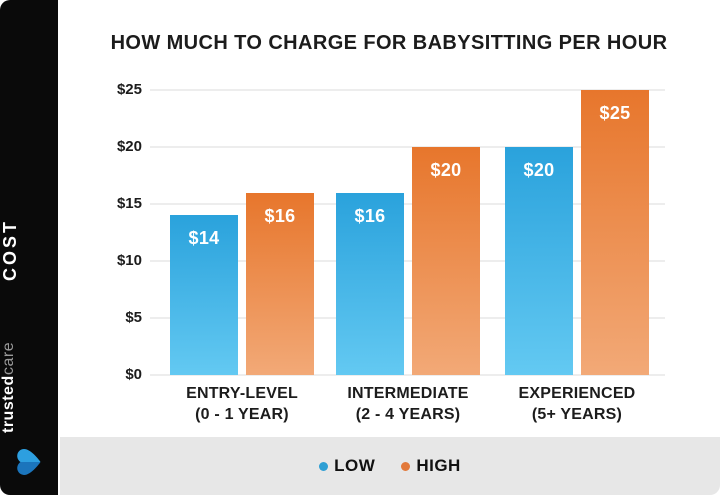 This screenshot has width=720, height=495. What do you see at coordinates (121, 232) in the screenshot?
I see `y-axis: $25 $20 $15 $10 $5 $0` at bounding box center [121, 232].